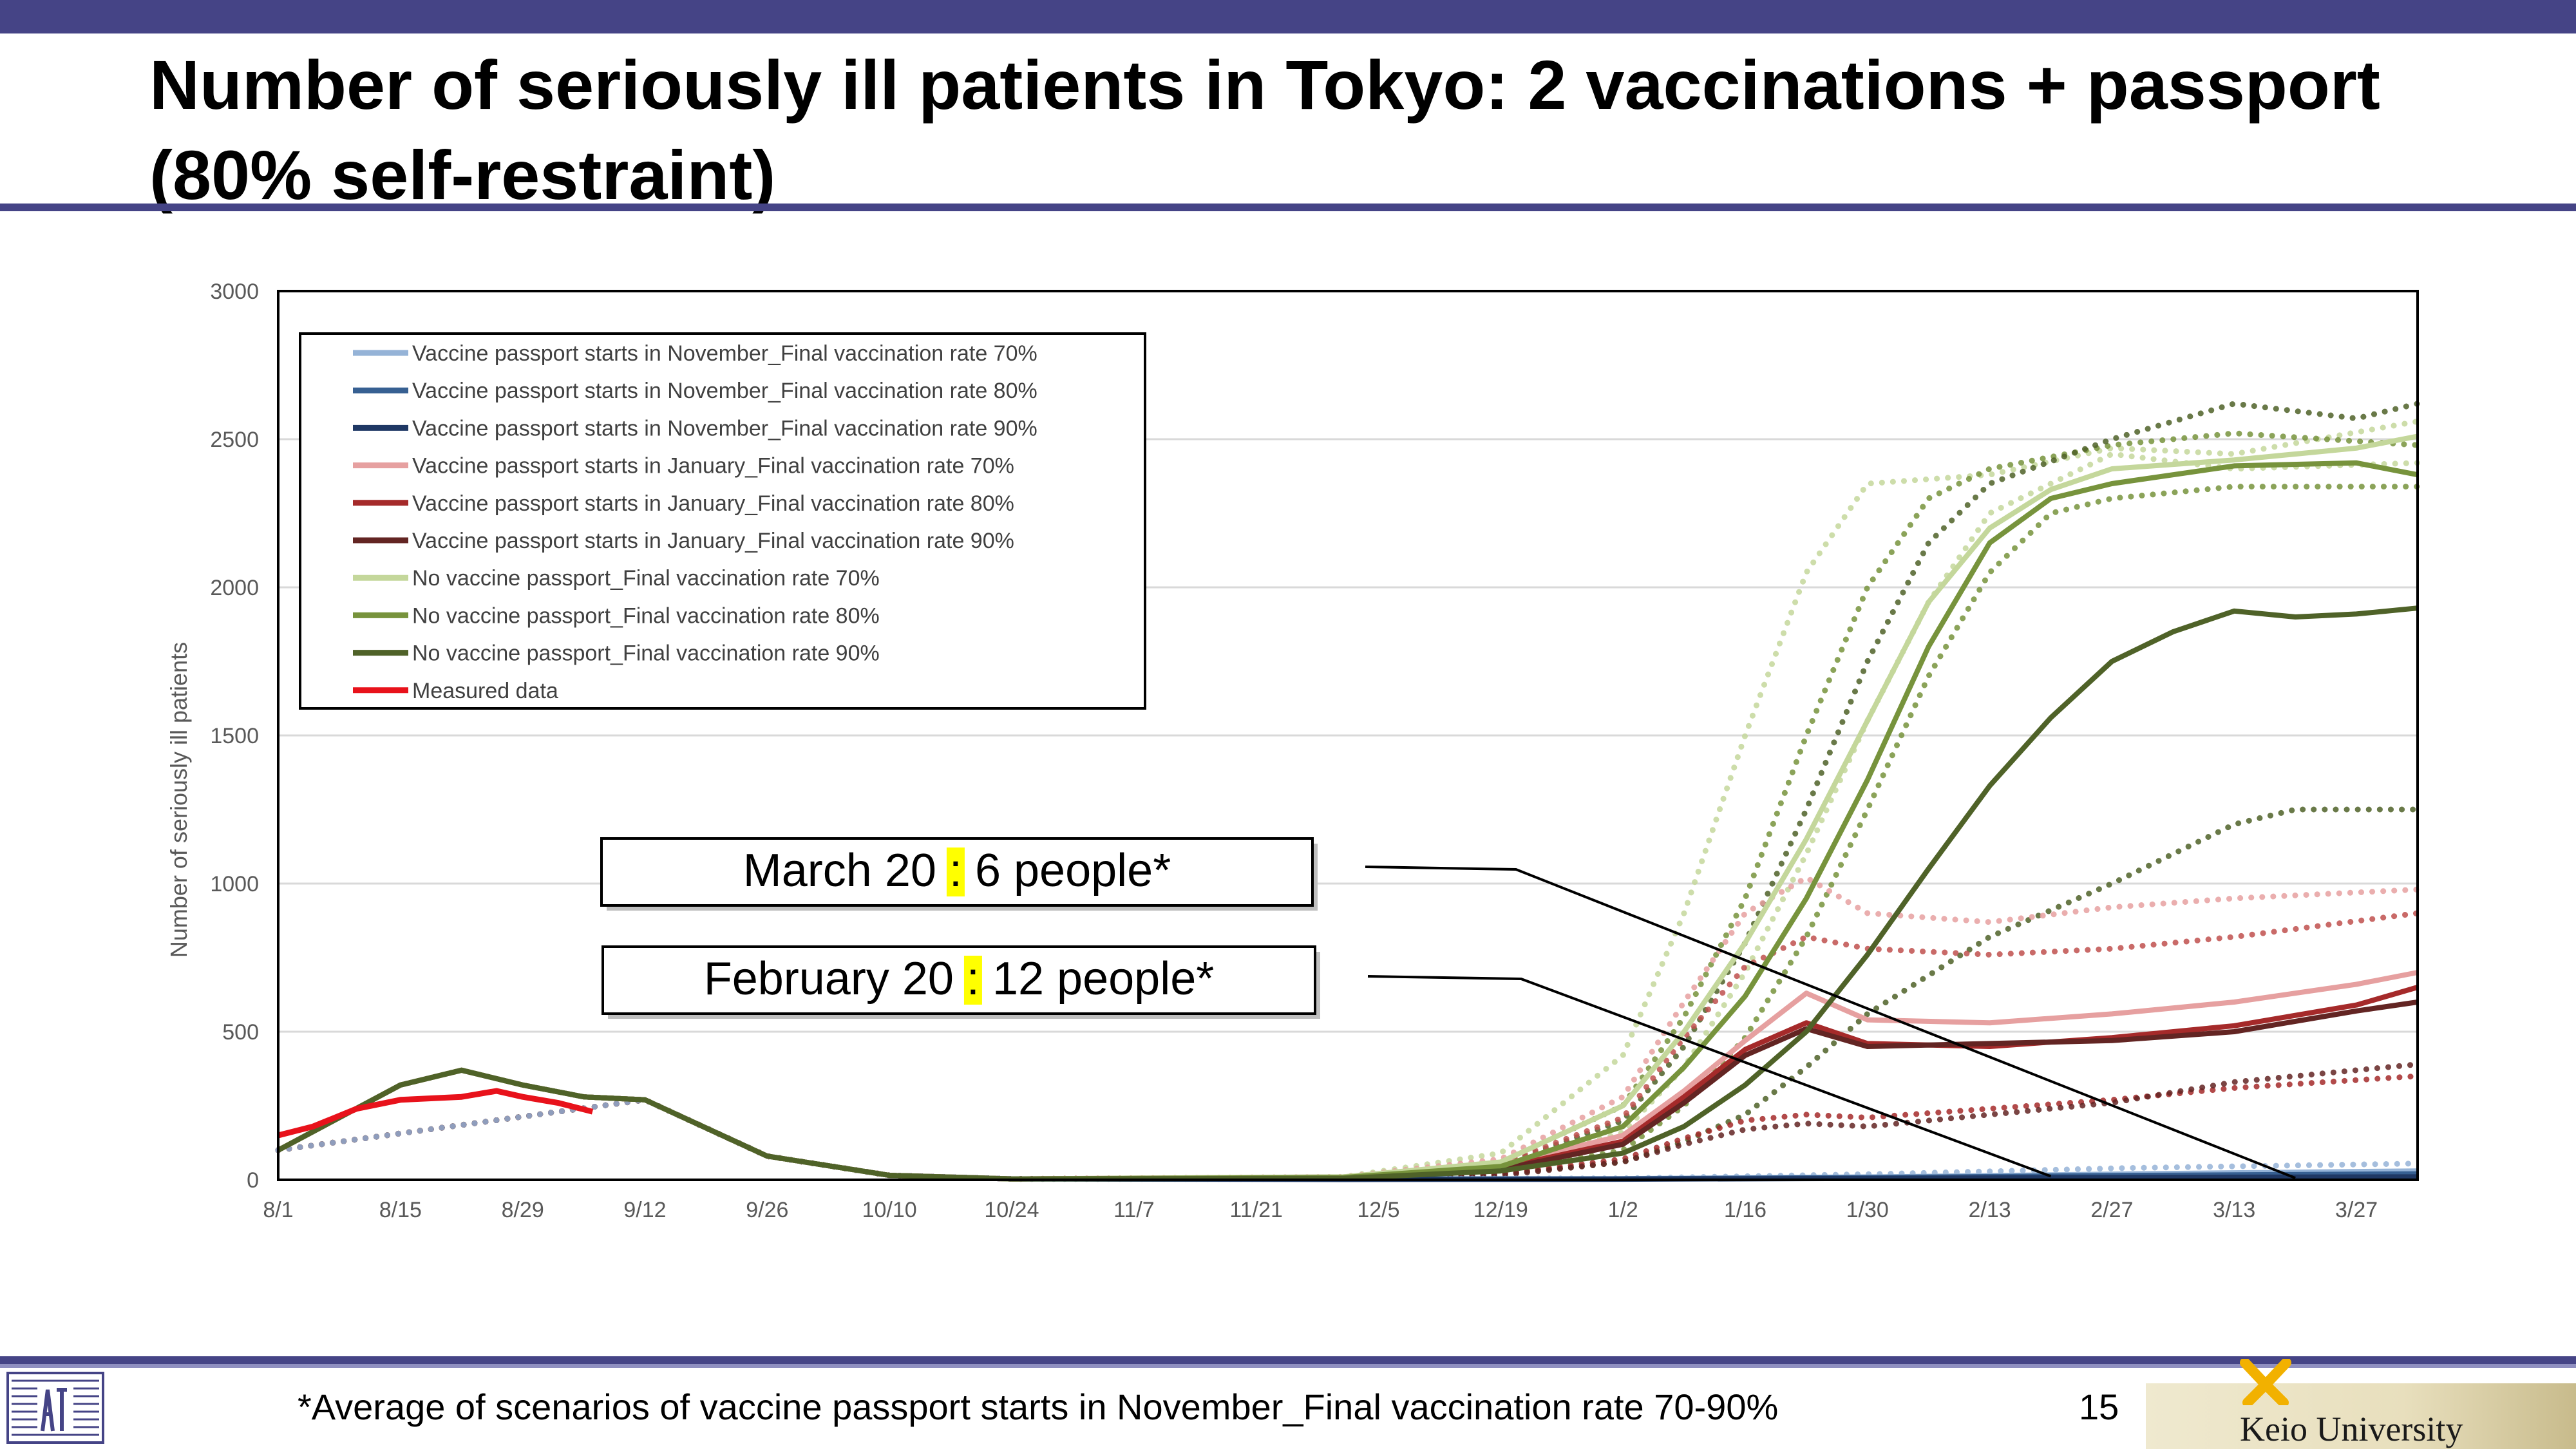 Image resolution: width=2576 pixels, height=1449 pixels. What do you see at coordinates (2265, 1382) in the screenshot?
I see `keio-pen-emblem-icon` at bounding box center [2265, 1382].